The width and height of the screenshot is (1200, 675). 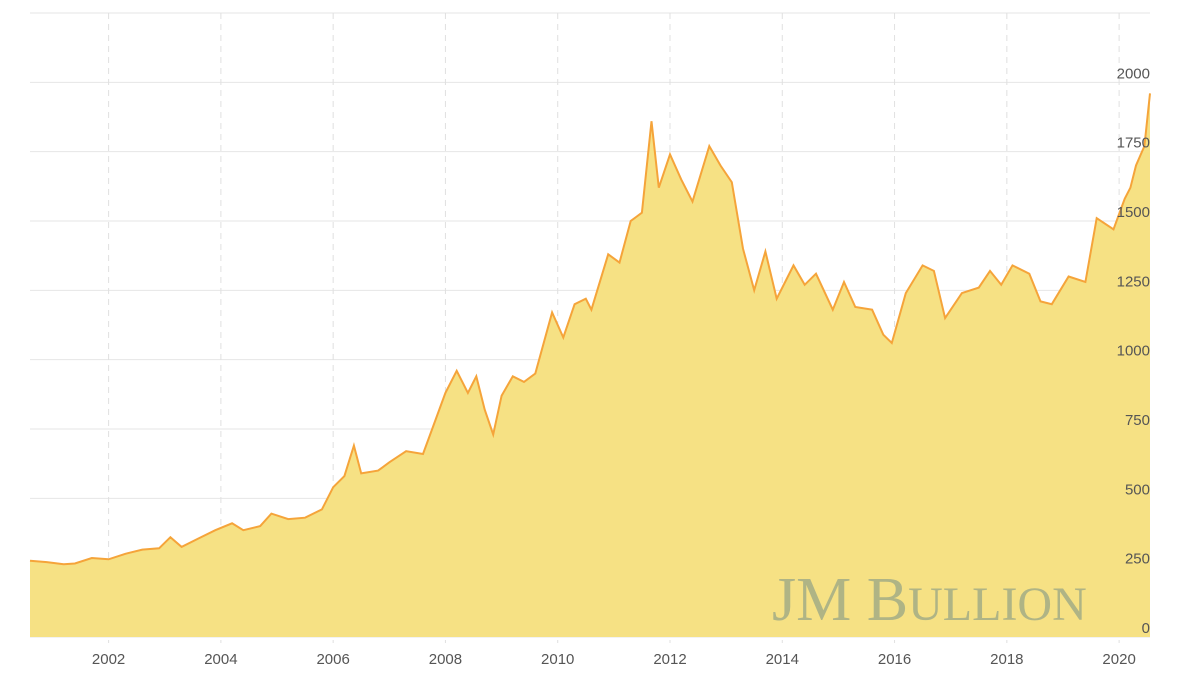 I want to click on x-tick-label: 2014, so click(x=782, y=659).